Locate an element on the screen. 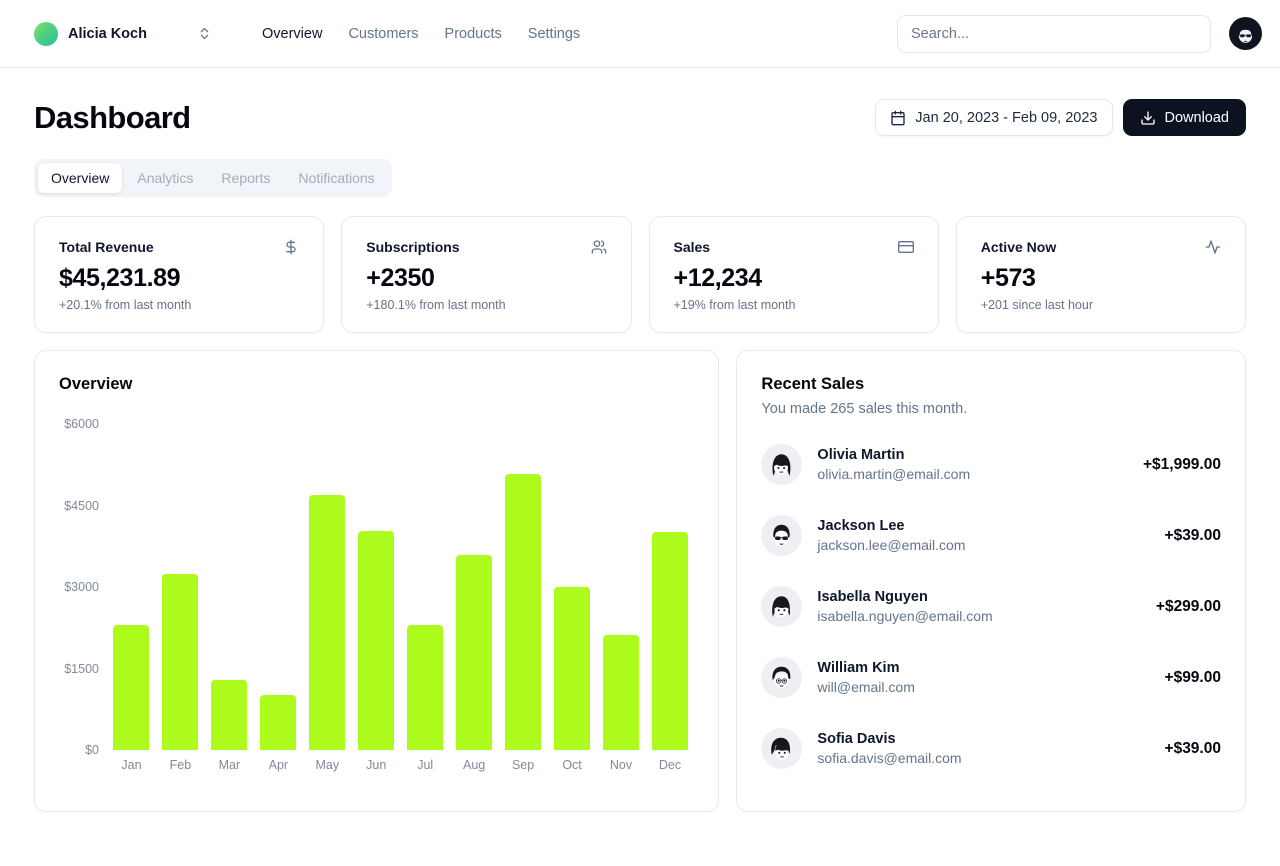 The height and width of the screenshot is (866, 1280). customer-name: Sofia Davis is located at coordinates (856, 739).